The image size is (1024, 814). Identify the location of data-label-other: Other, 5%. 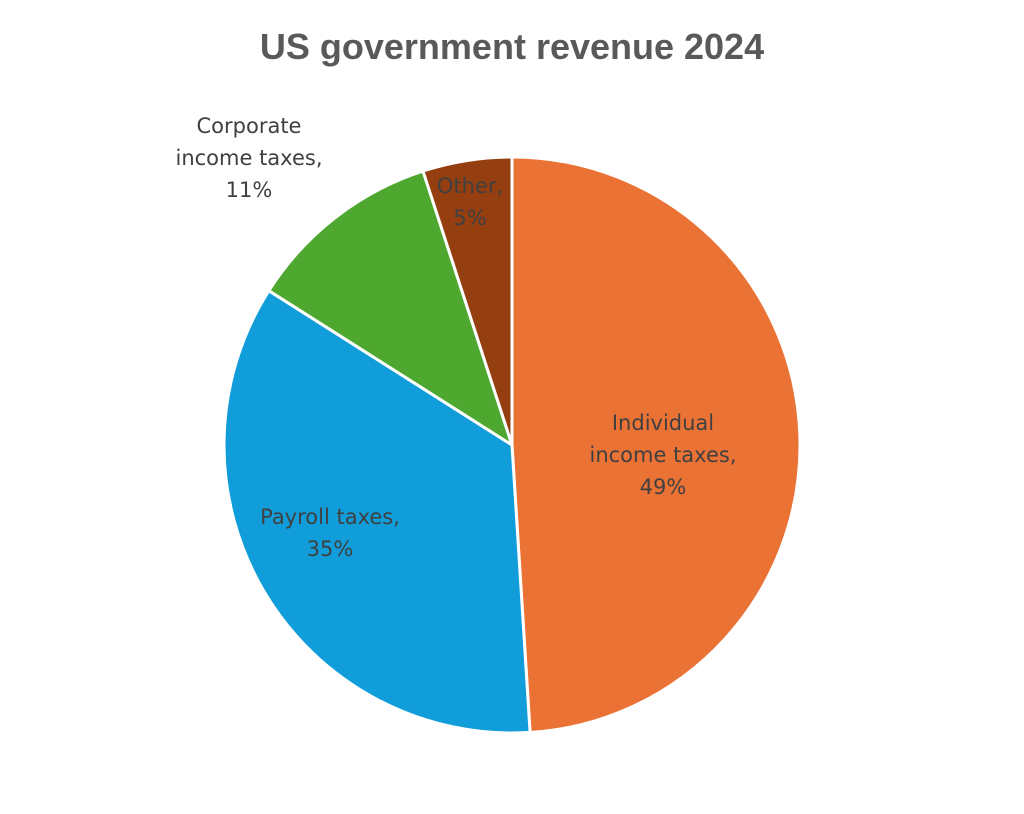
(470, 202).